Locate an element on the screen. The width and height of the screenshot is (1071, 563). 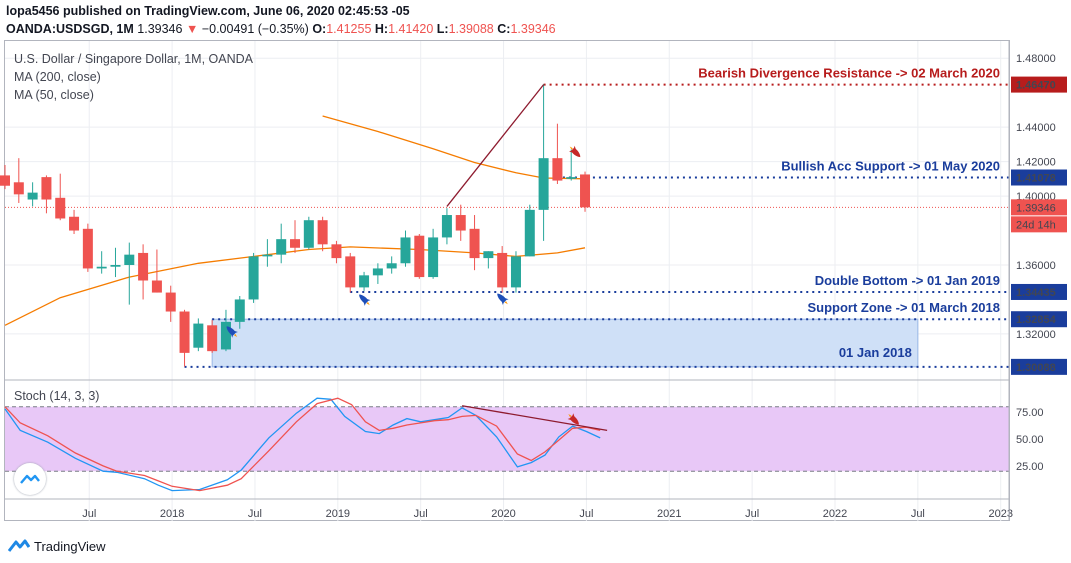
open-label: O: is located at coordinates (319, 29).